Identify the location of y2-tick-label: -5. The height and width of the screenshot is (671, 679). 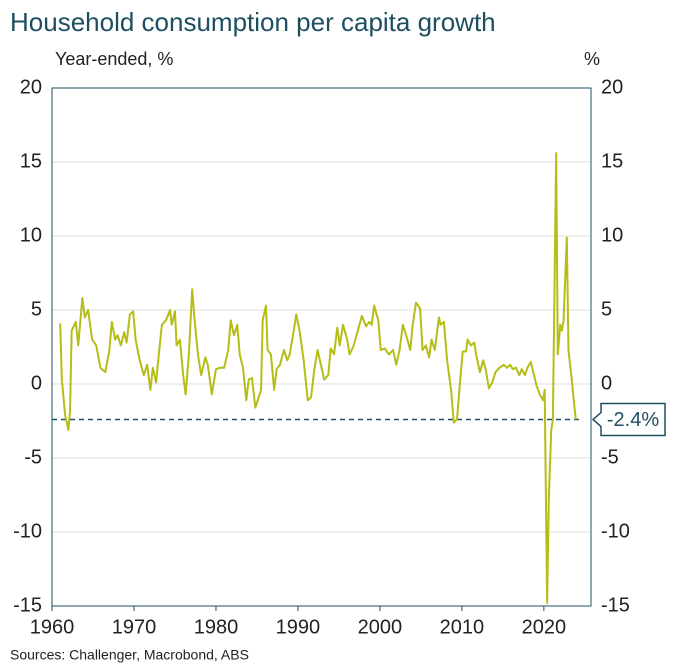
(610, 457).